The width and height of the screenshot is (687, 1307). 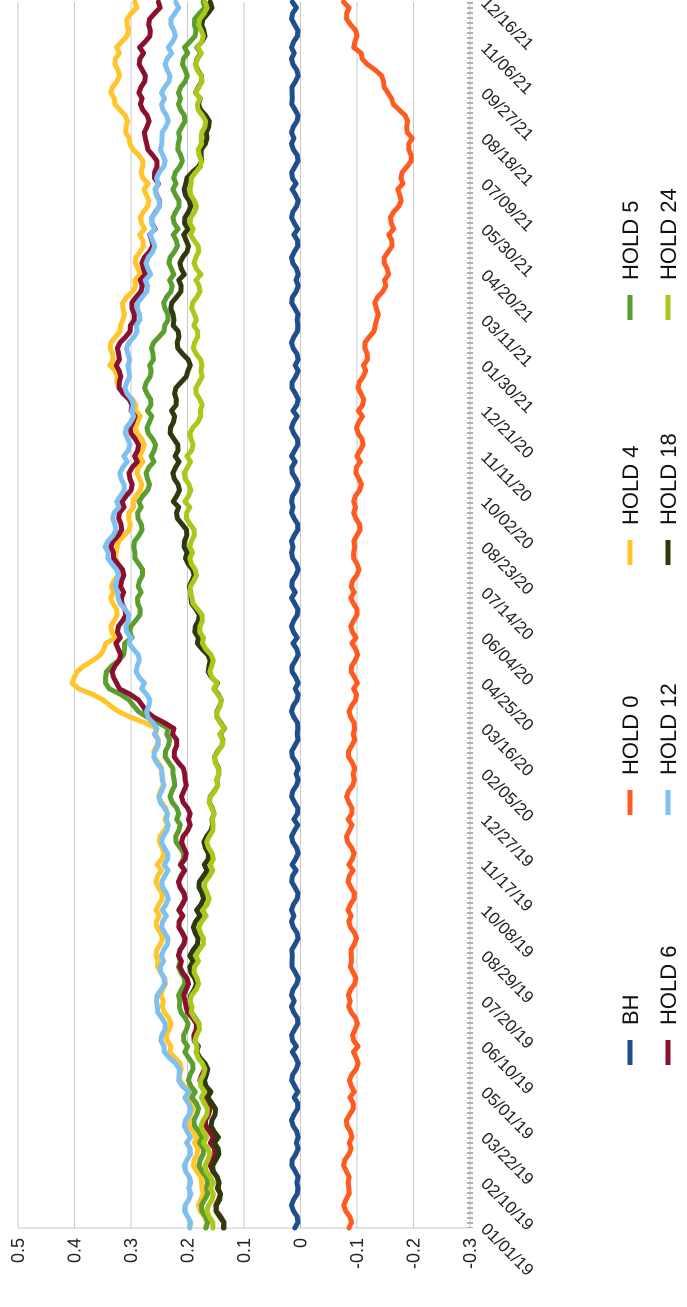 I want to click on legend-label: HOLD 4, so click(x=630, y=485).